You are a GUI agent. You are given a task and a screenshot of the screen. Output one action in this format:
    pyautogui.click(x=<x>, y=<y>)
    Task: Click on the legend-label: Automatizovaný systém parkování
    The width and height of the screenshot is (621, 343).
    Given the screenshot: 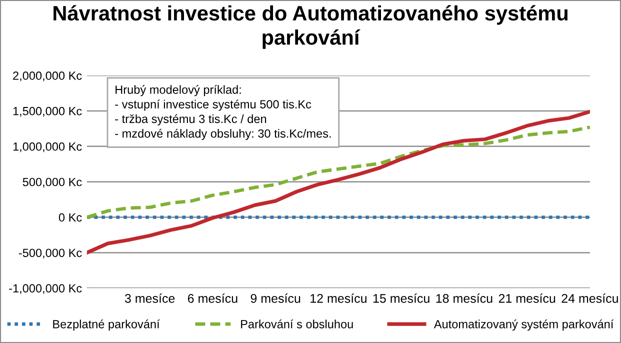 What is the action you would take?
    pyautogui.click(x=524, y=325)
    